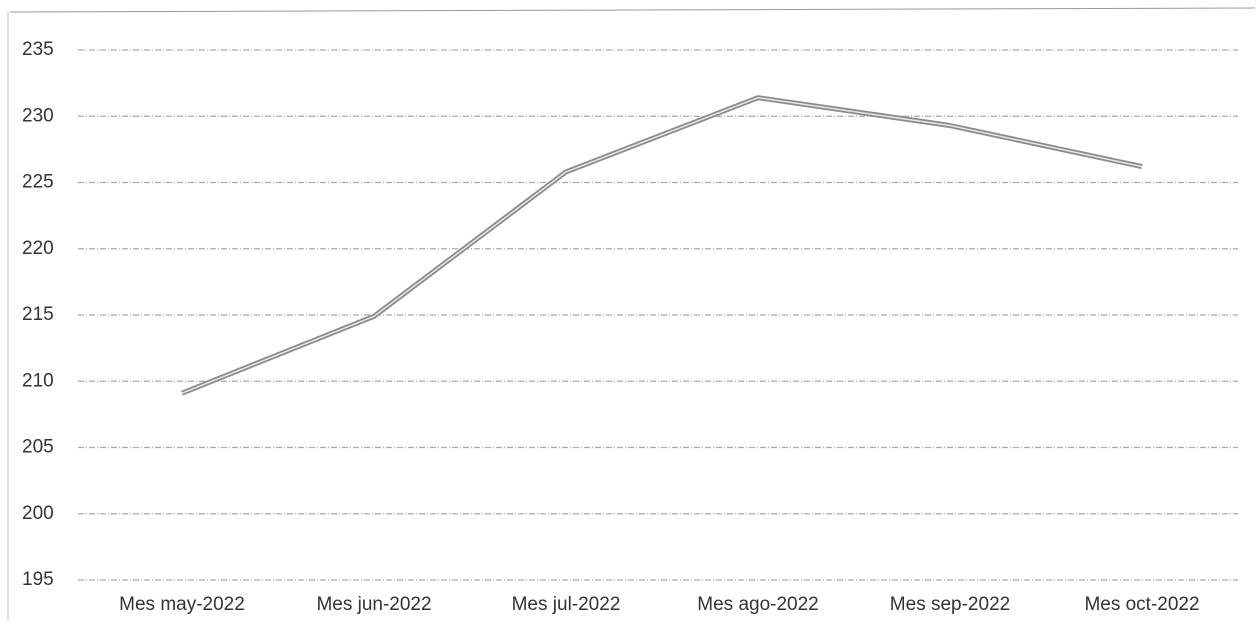 The image size is (1260, 625). What do you see at coordinates (38, 49) in the screenshot?
I see `y-tick-label: 235` at bounding box center [38, 49].